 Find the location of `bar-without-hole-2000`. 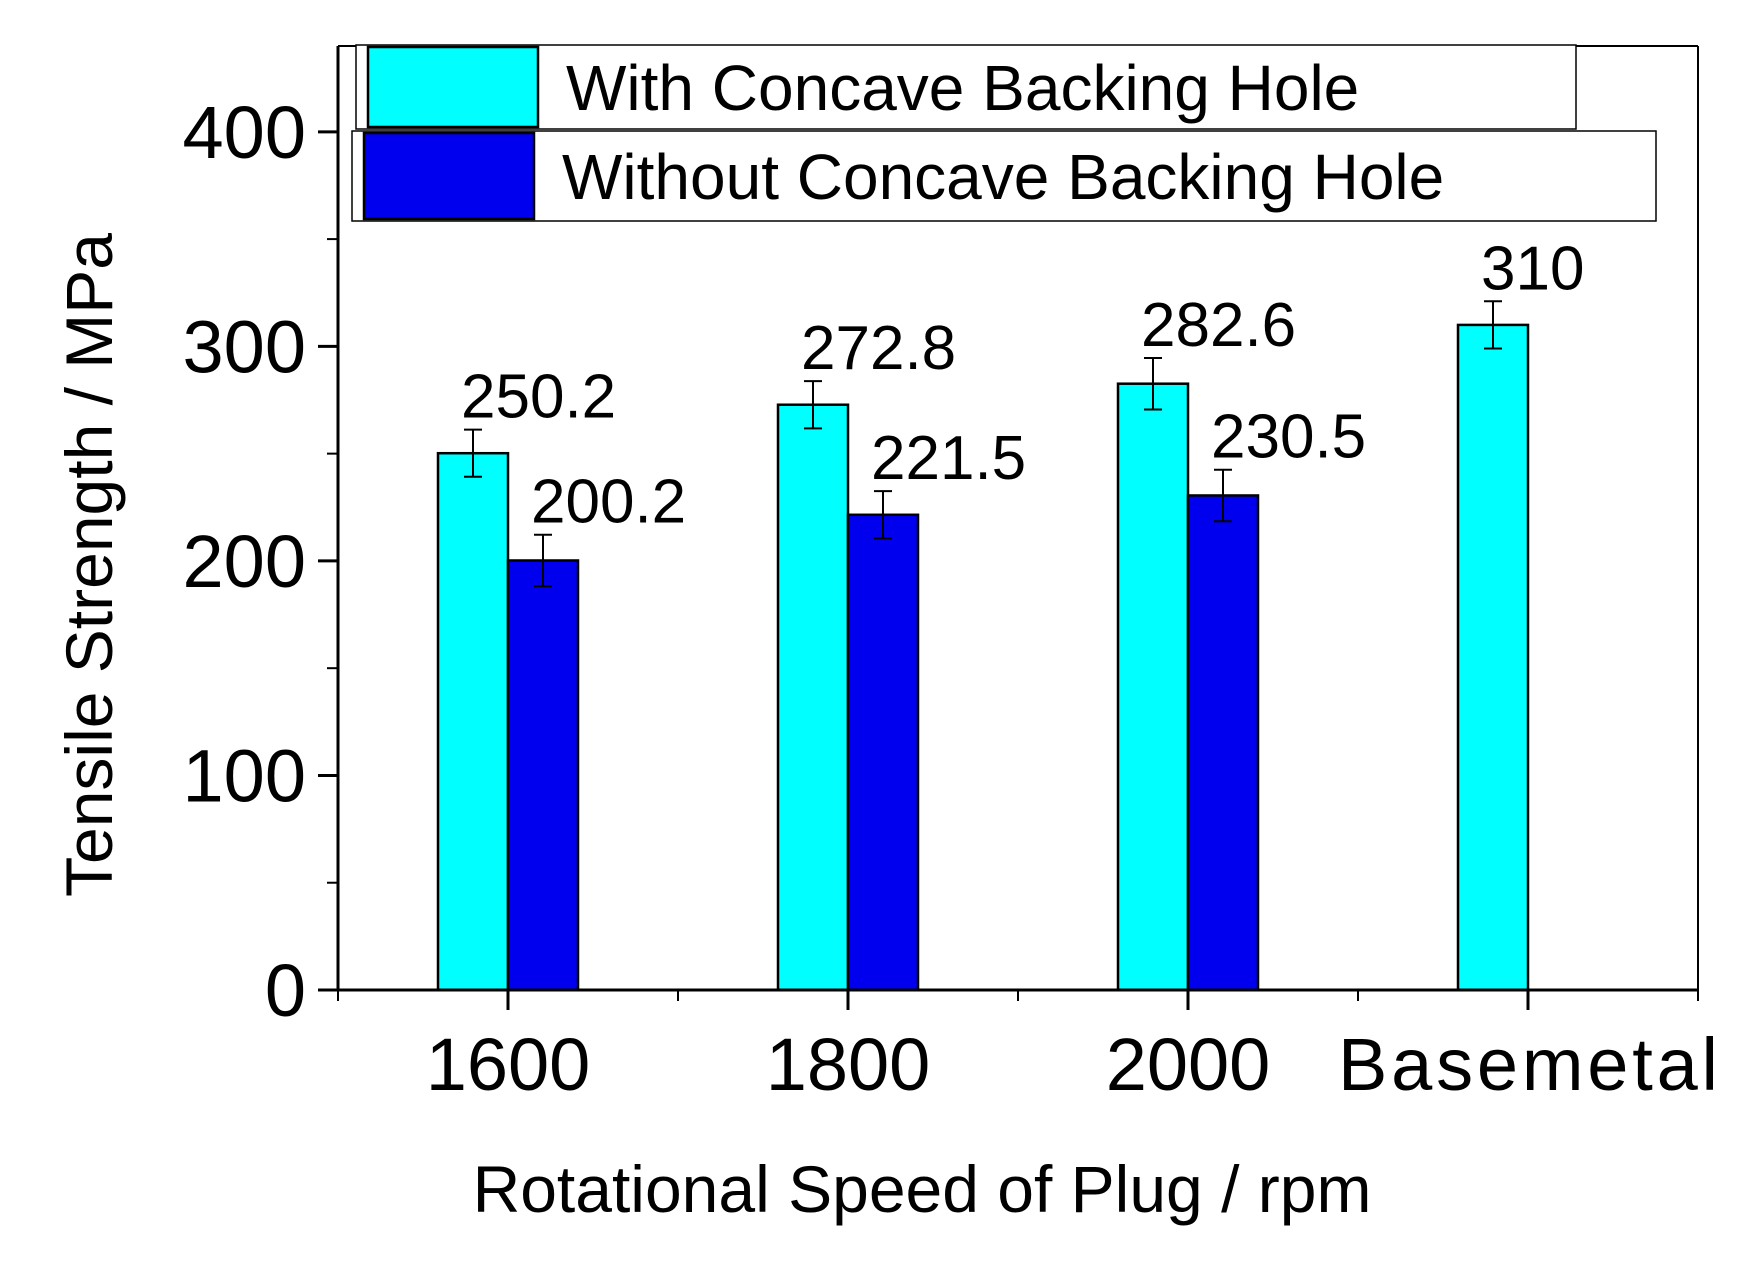

bar-without-hole-2000 is located at coordinates (1223, 743).